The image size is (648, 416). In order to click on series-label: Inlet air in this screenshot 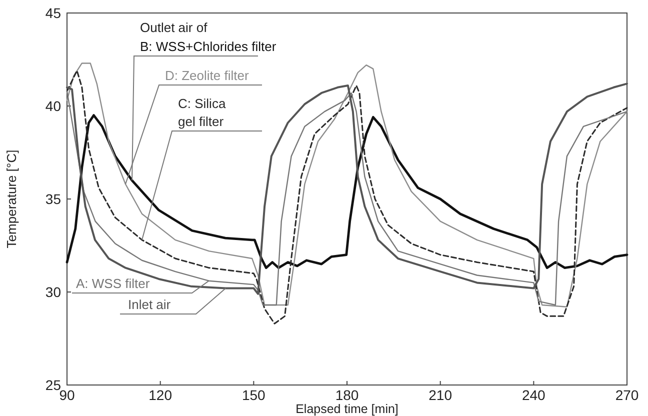, I will do `click(150, 304)`.